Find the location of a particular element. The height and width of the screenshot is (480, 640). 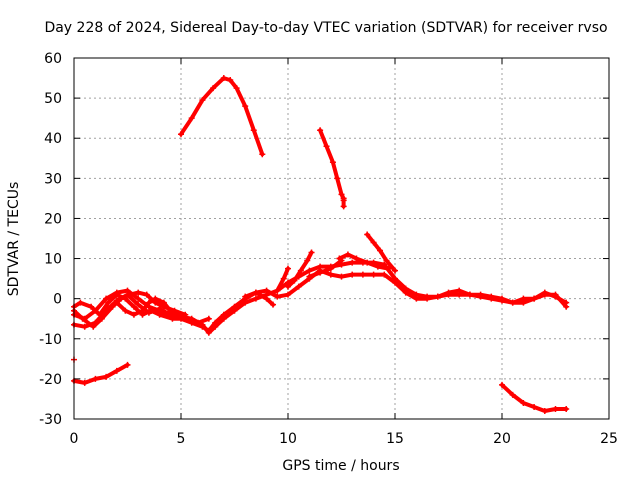

y-tick-label: 40 is located at coordinates (53, 139).